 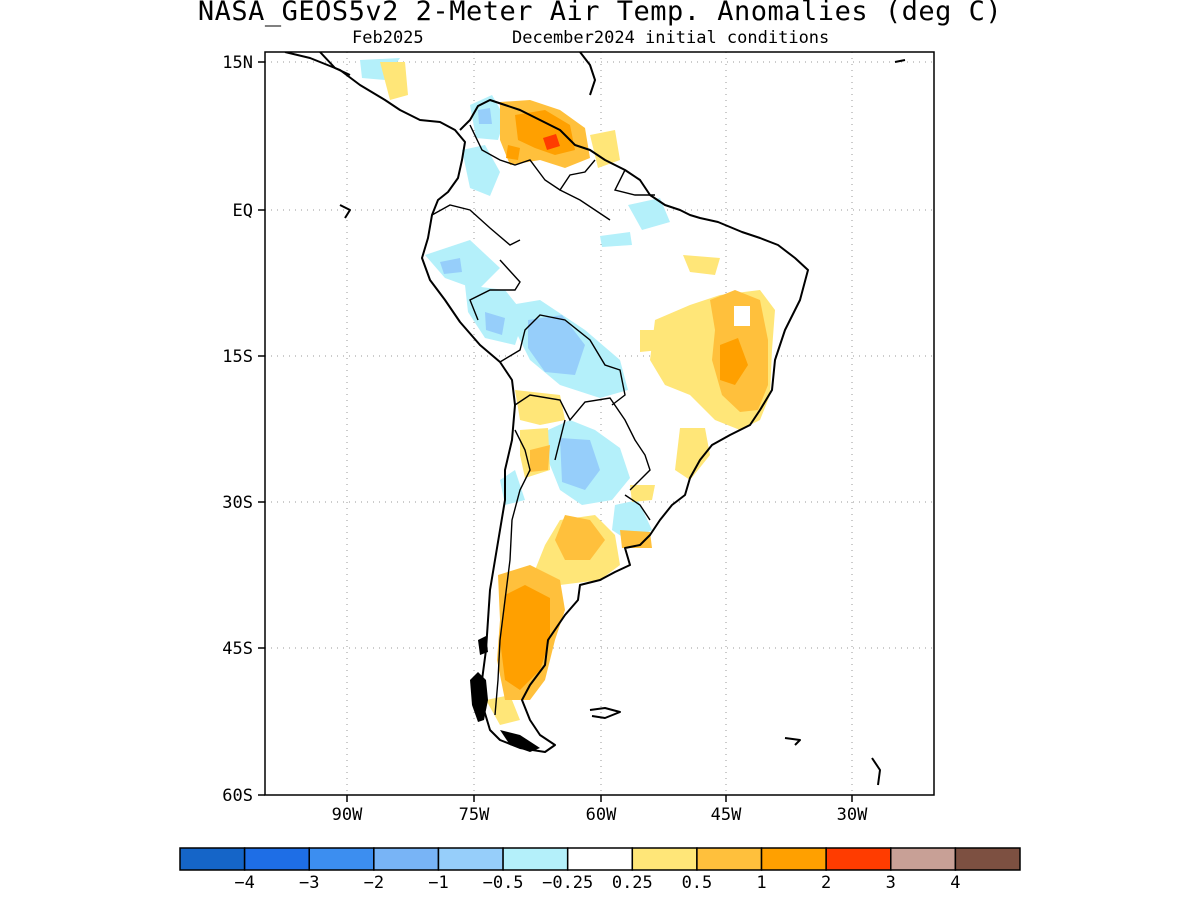 I want to click on anomaly-orange-patches, so click(x=624, y=400).